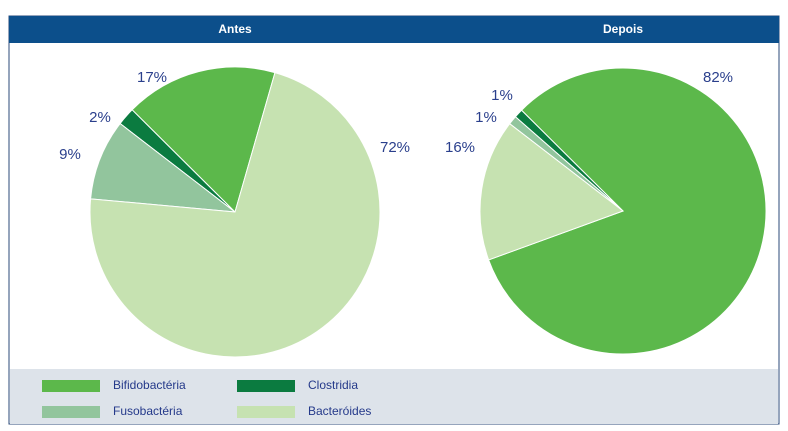 The height and width of the screenshot is (431, 788). What do you see at coordinates (235, 29) in the screenshot?
I see `chart-title: Antes` at bounding box center [235, 29].